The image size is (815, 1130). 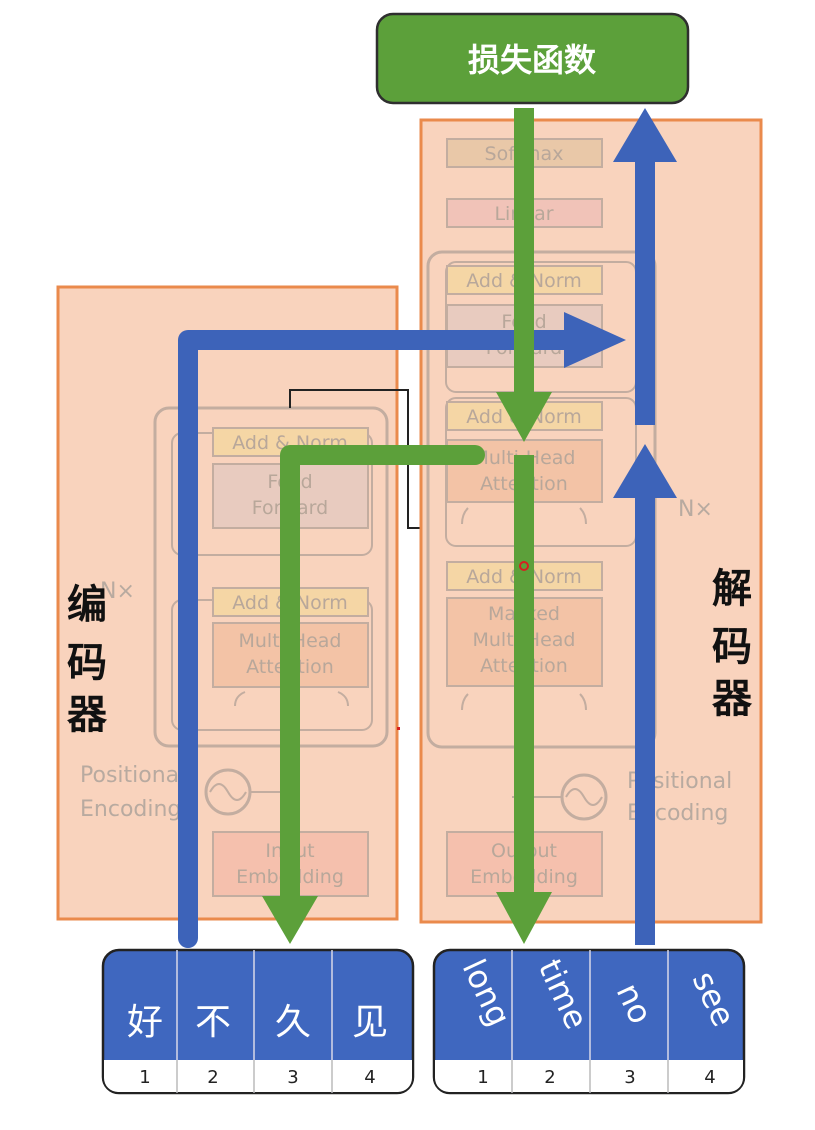 I want to click on encoder-side-label-3: 器, so click(x=87, y=715).